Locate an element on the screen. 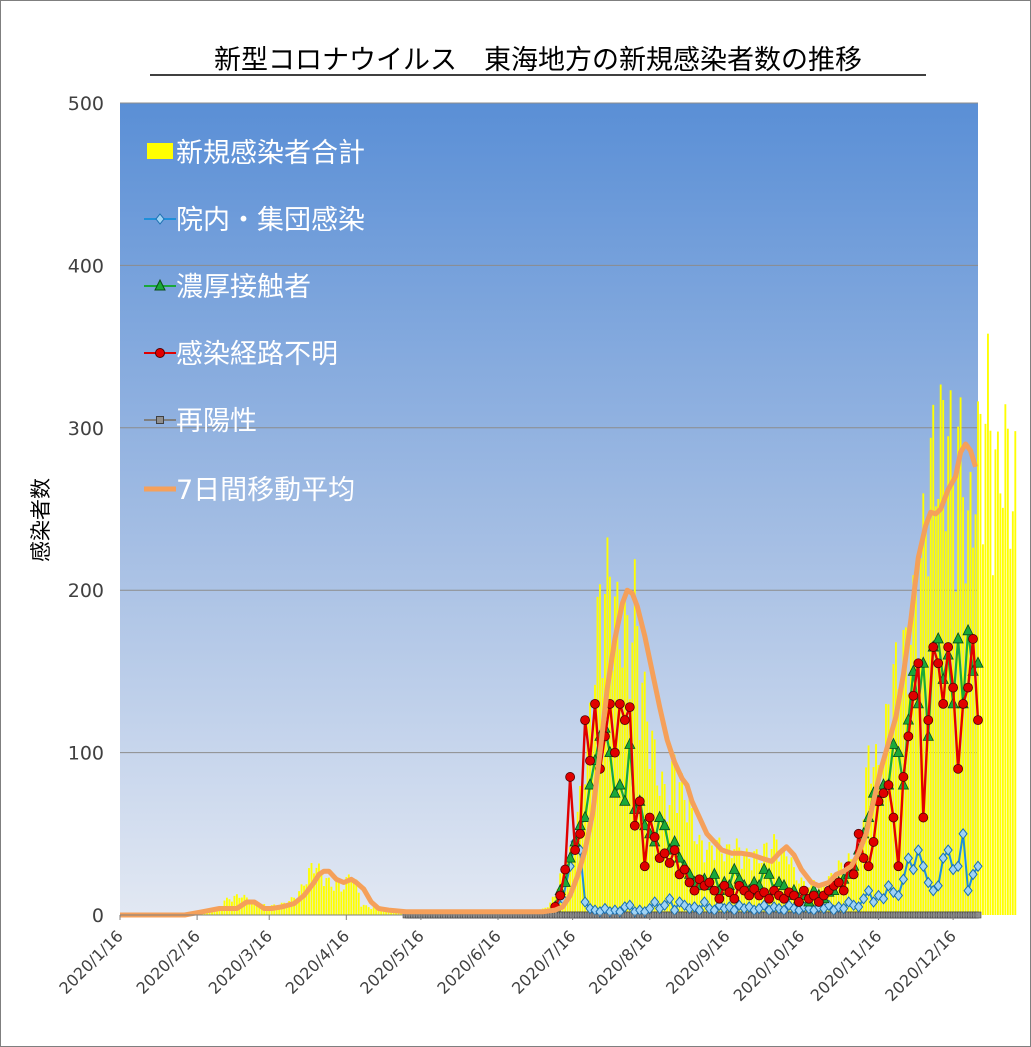 Image resolution: width=1031 pixels, height=1047 pixels. legend-label: 感染経路不明 is located at coordinates (257, 354).